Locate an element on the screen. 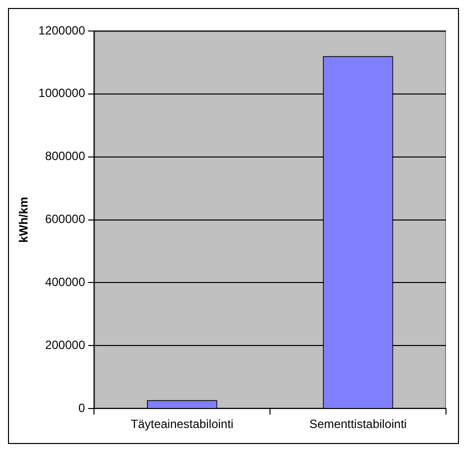 The image size is (465, 450). y-tick-label: 1200000 is located at coordinates (62, 30).